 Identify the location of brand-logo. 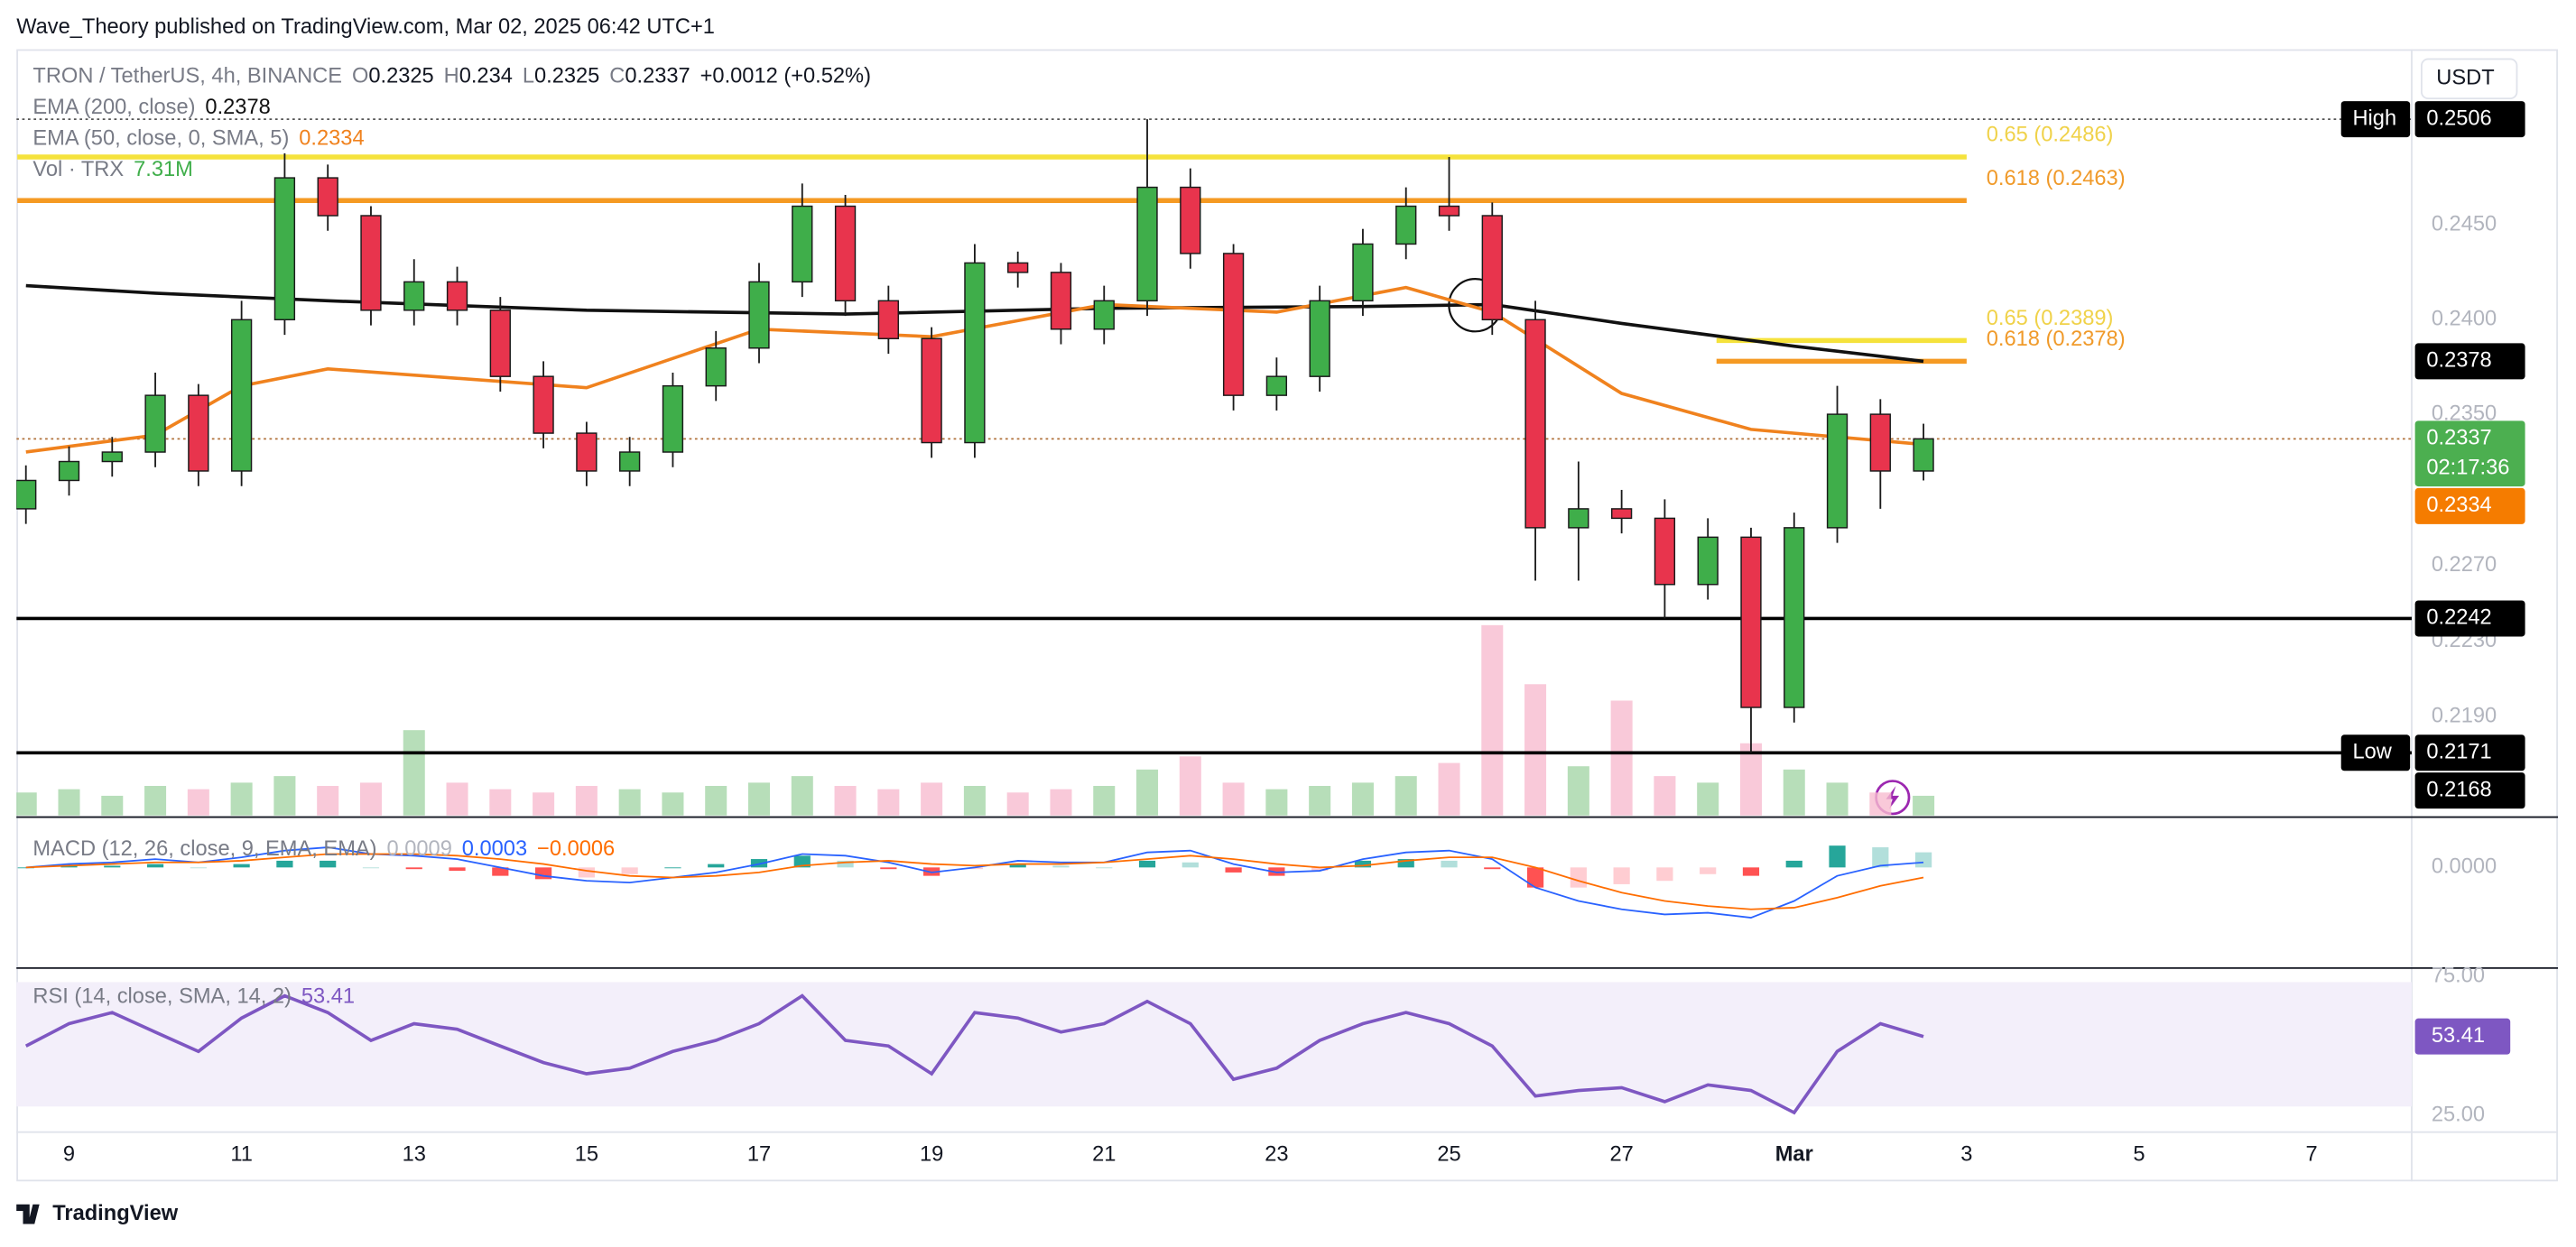
(28, 1214).